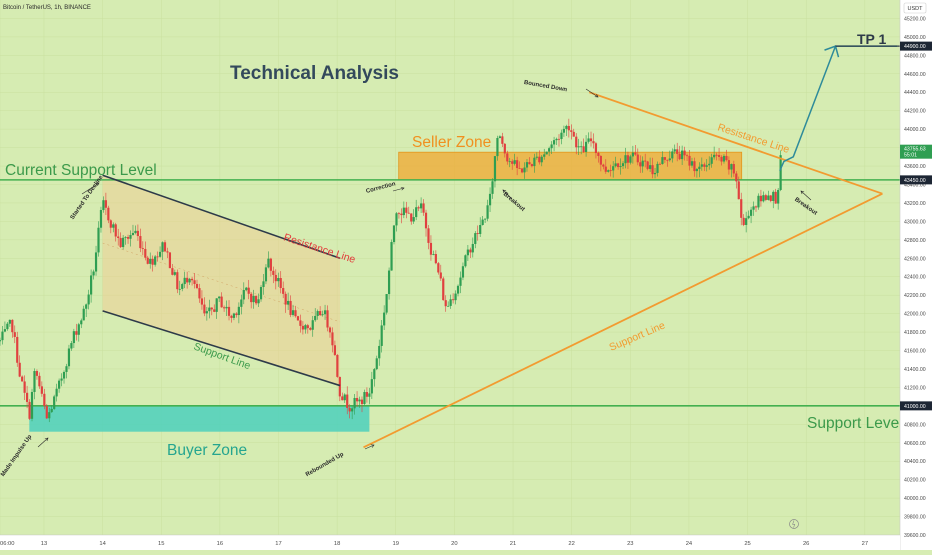 The width and height of the screenshot is (932, 555). What do you see at coordinates (747, 544) in the screenshot?
I see `time-tick-label: 25` at bounding box center [747, 544].